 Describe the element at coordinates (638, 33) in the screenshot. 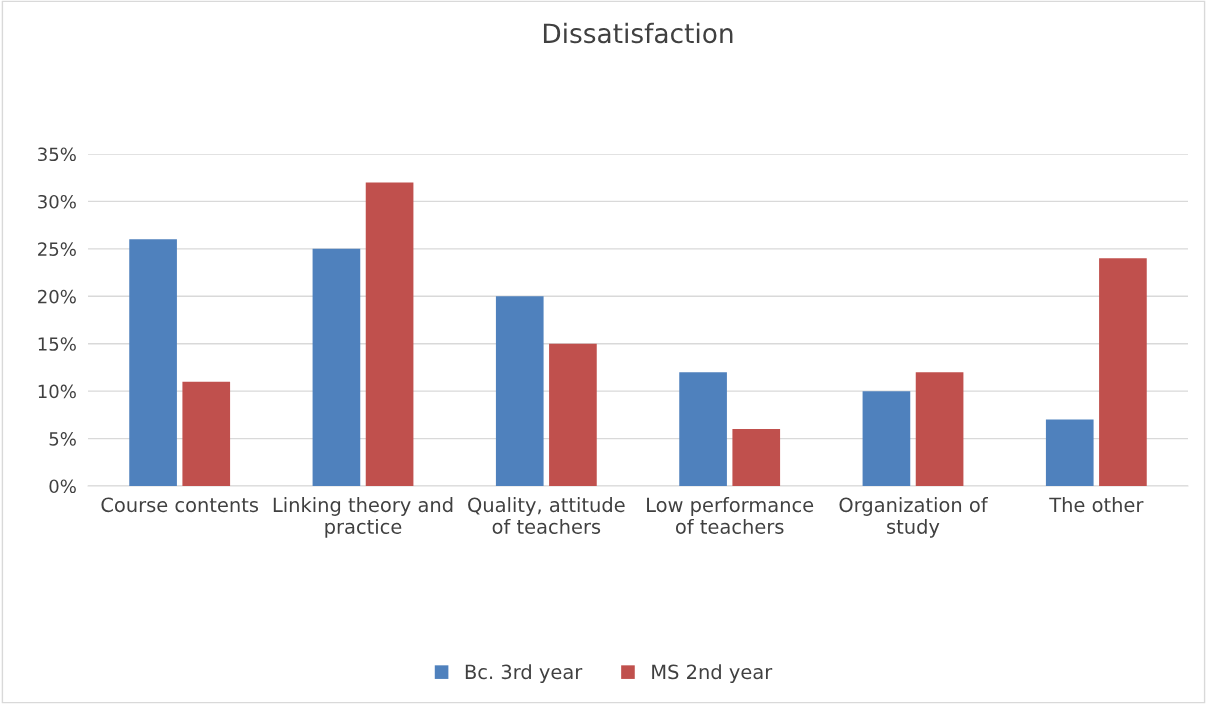

I see `chart-title: Dissatisfaction` at that location.